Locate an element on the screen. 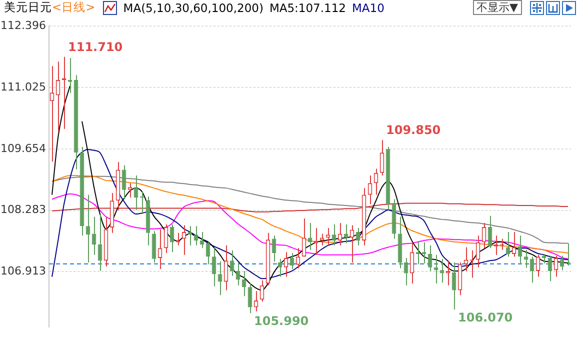 The image size is (580, 340). legend-title: MA(5,10,30,60,100,200) is located at coordinates (193, 7).